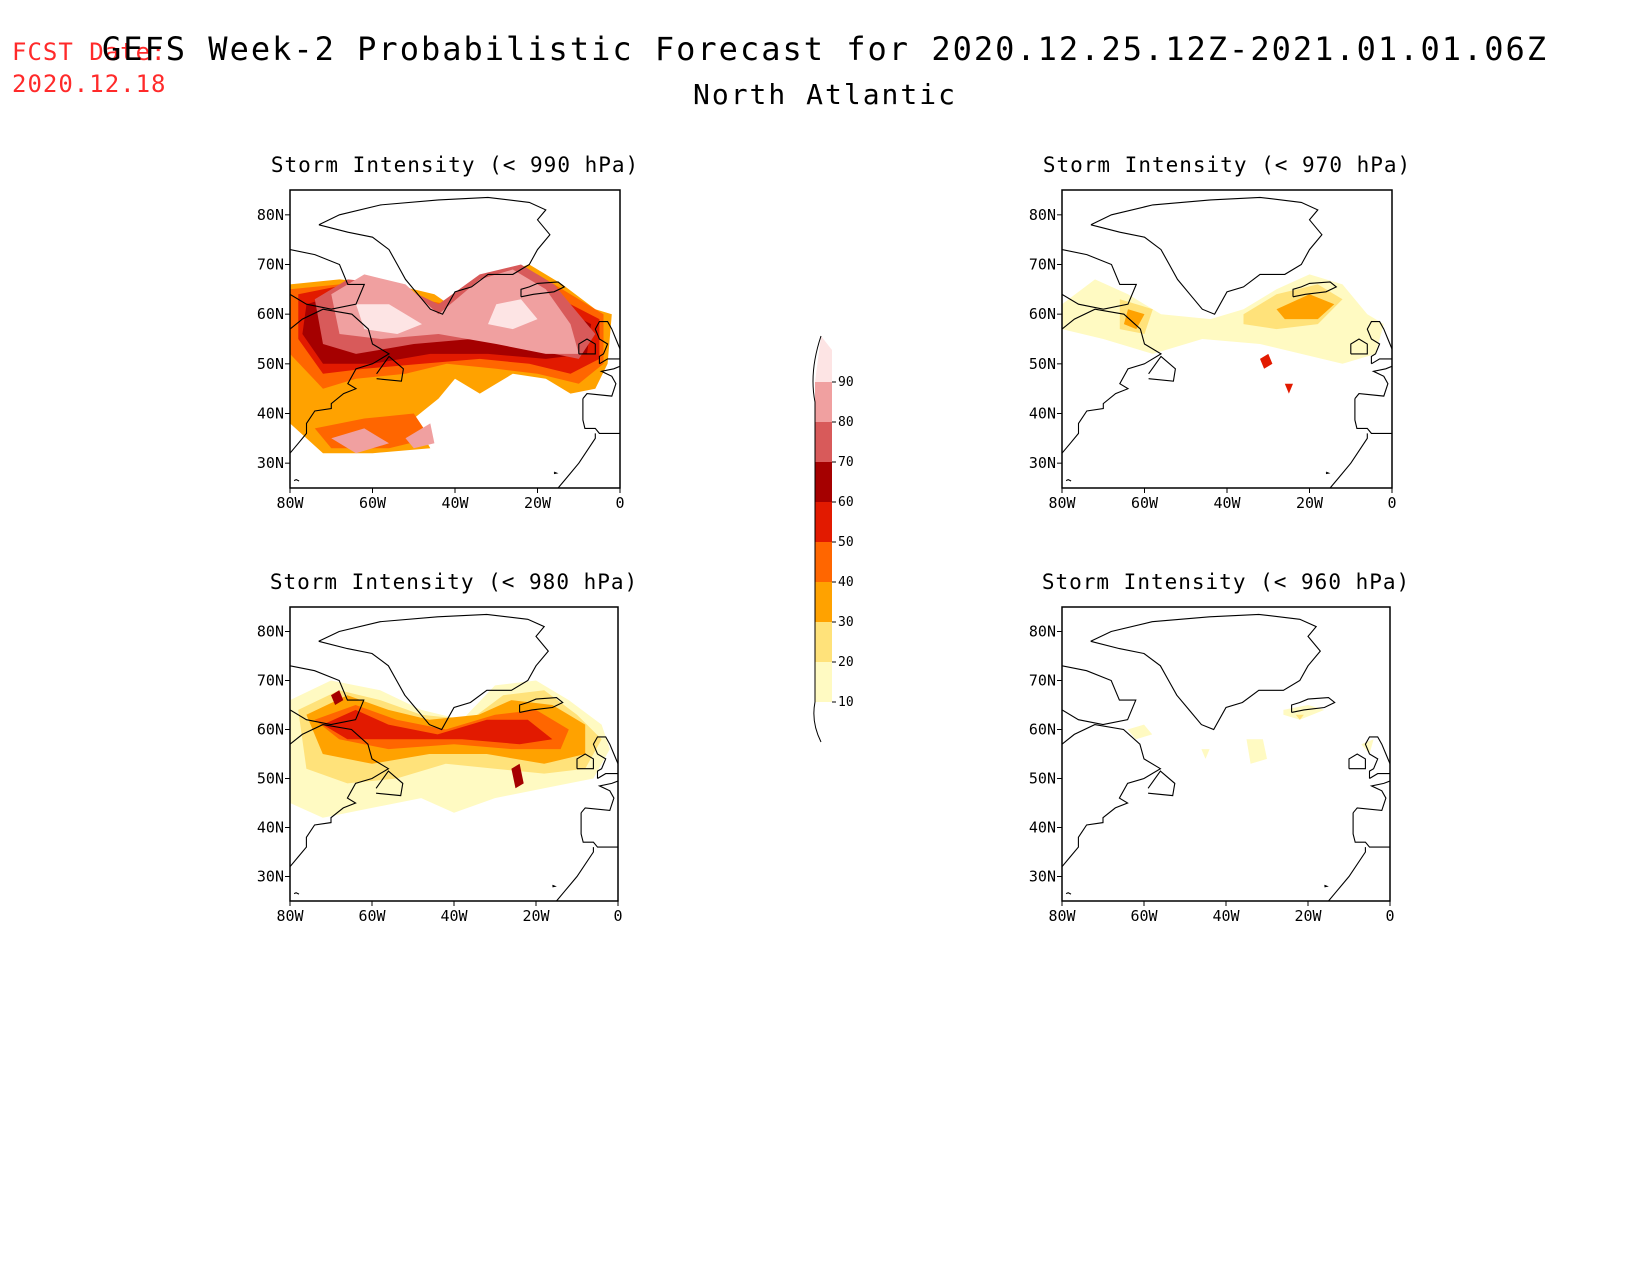 This screenshot has height=1275, width=1650. I want to click on colorbar-tick-label: 50, so click(846, 542).